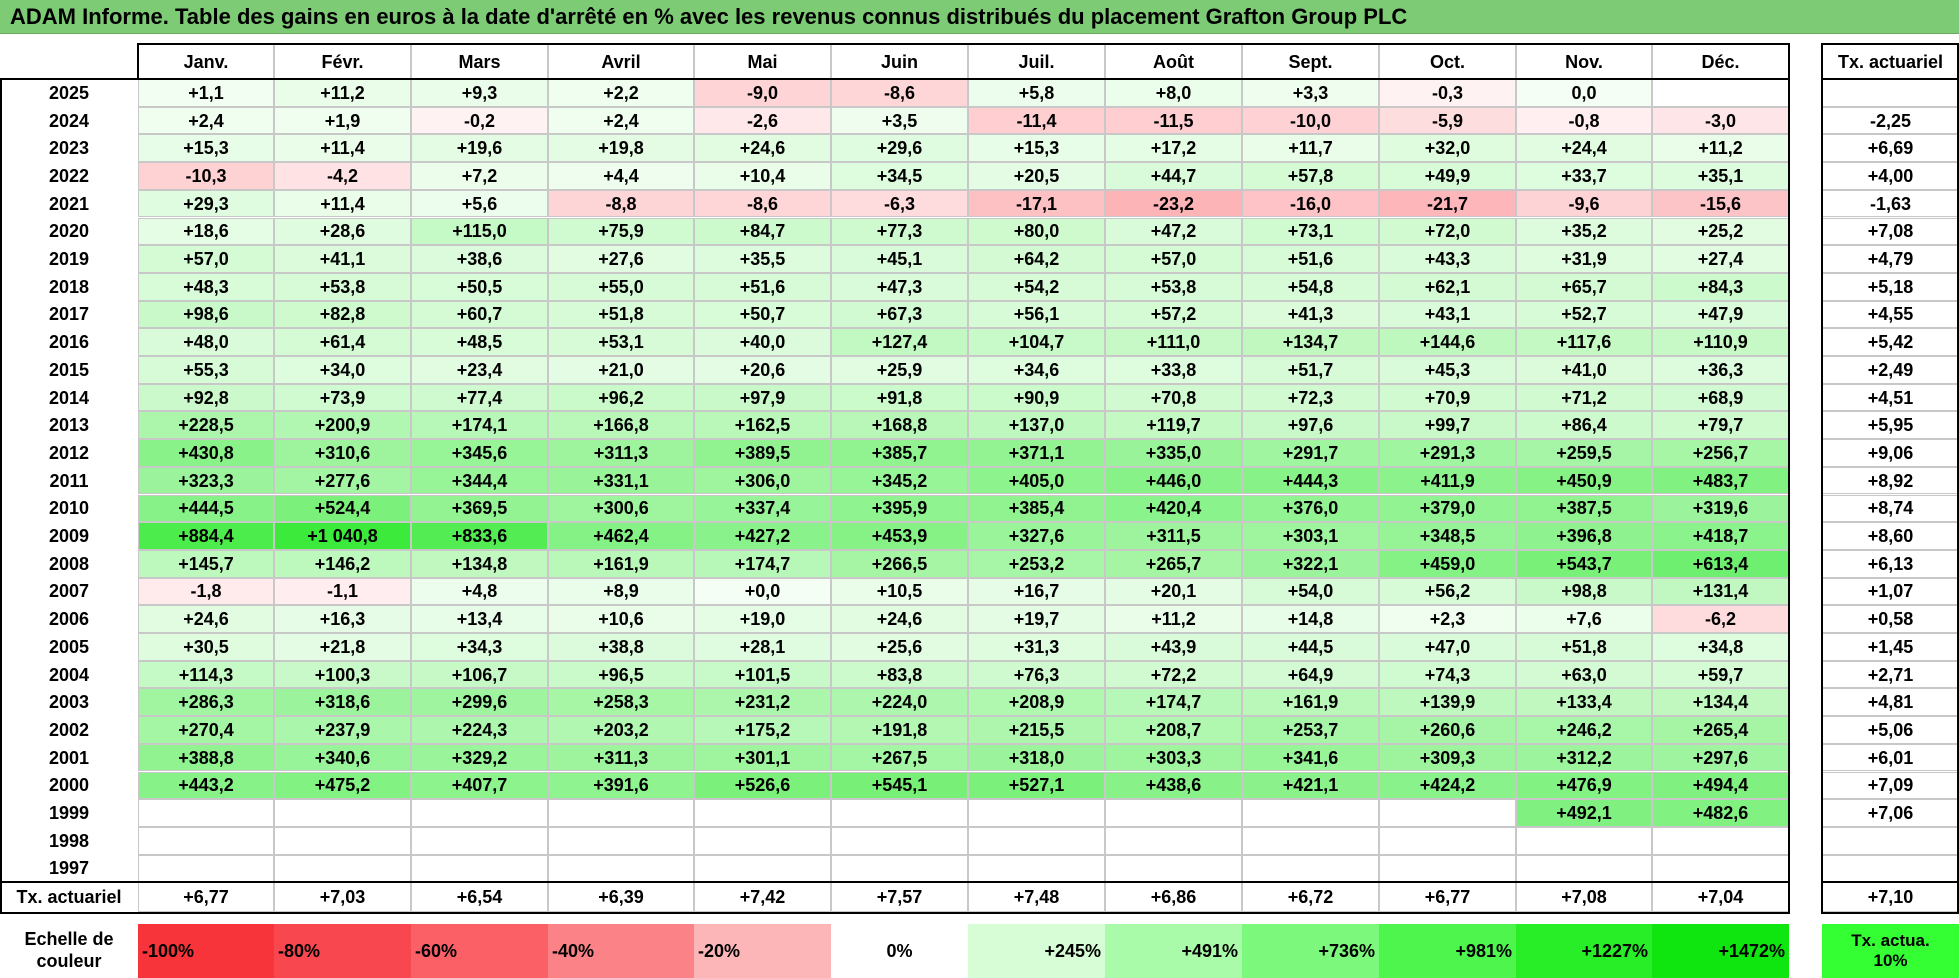 The image size is (1959, 978). What do you see at coordinates (1310, 757) in the screenshot?
I see `heatmap-cell: +341,6` at bounding box center [1310, 757].